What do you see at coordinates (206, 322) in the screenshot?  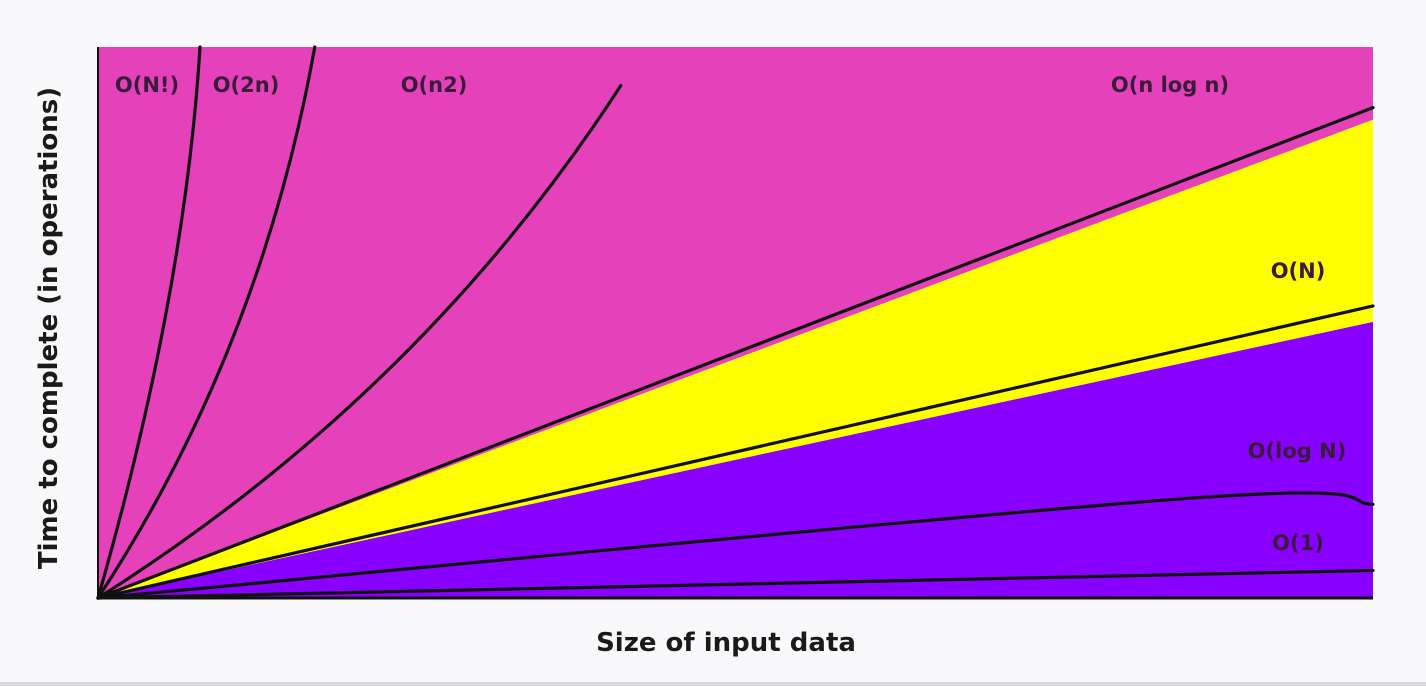 I see `series-line-o-2n` at bounding box center [206, 322].